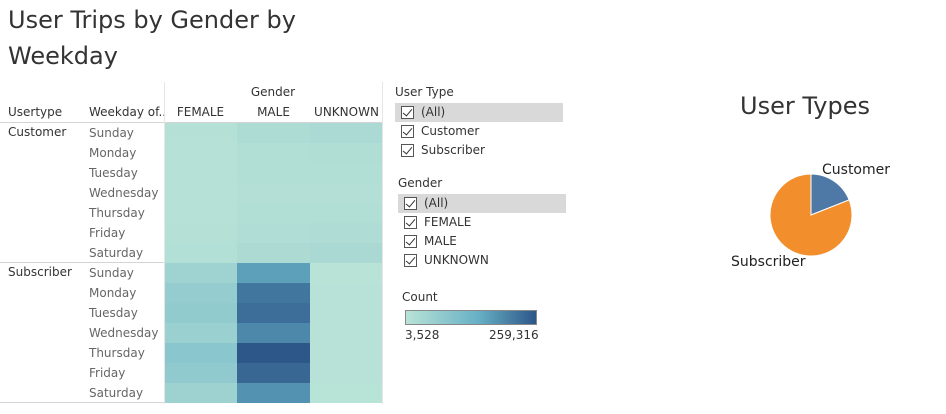 The height and width of the screenshot is (414, 946). What do you see at coordinates (200, 133) in the screenshot?
I see `heatmap-cell-customer-sunday-female` at bounding box center [200, 133].